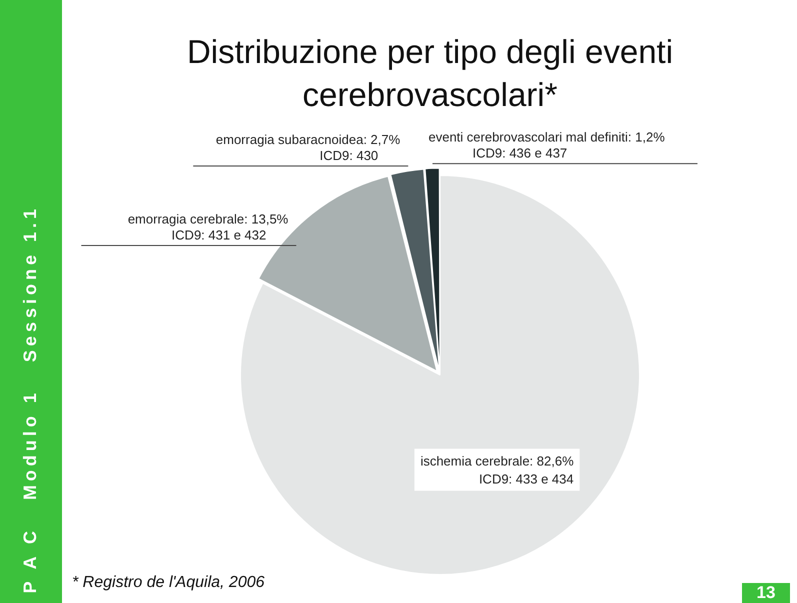 The height and width of the screenshot is (603, 797). Describe the element at coordinates (547, 137) in the screenshot. I see `slice-label: eventi cerebrovascolari mal definiti: 1,2%` at that location.